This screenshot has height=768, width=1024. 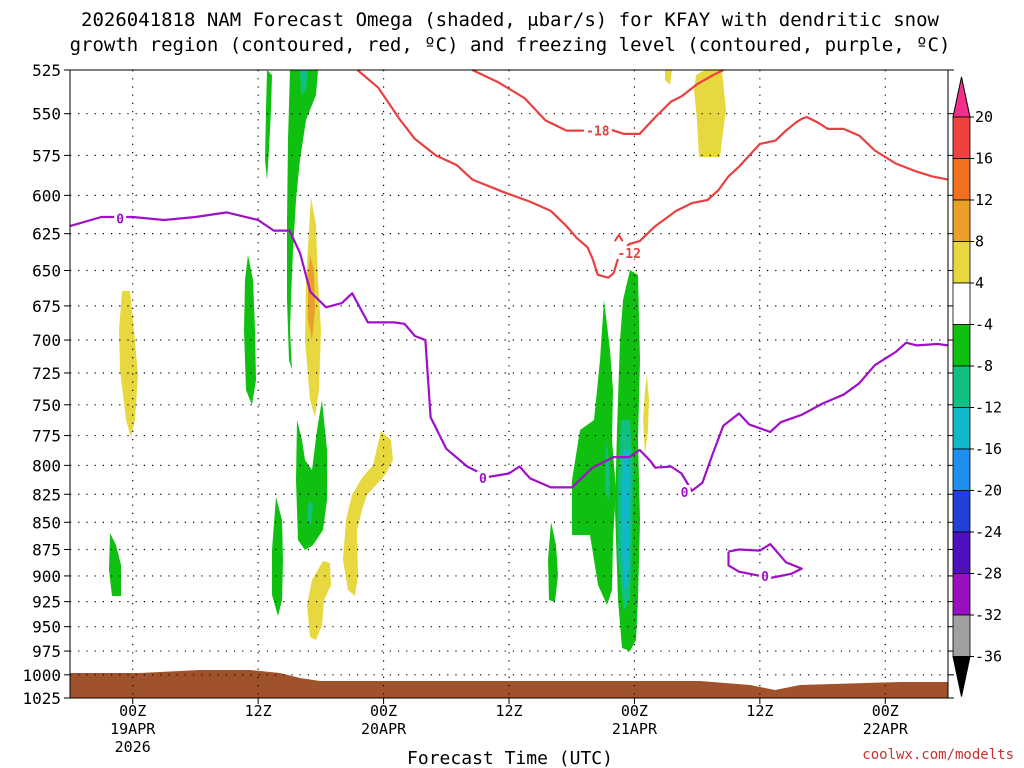 I want to click on omega-orange-region, so click(x=311, y=297).